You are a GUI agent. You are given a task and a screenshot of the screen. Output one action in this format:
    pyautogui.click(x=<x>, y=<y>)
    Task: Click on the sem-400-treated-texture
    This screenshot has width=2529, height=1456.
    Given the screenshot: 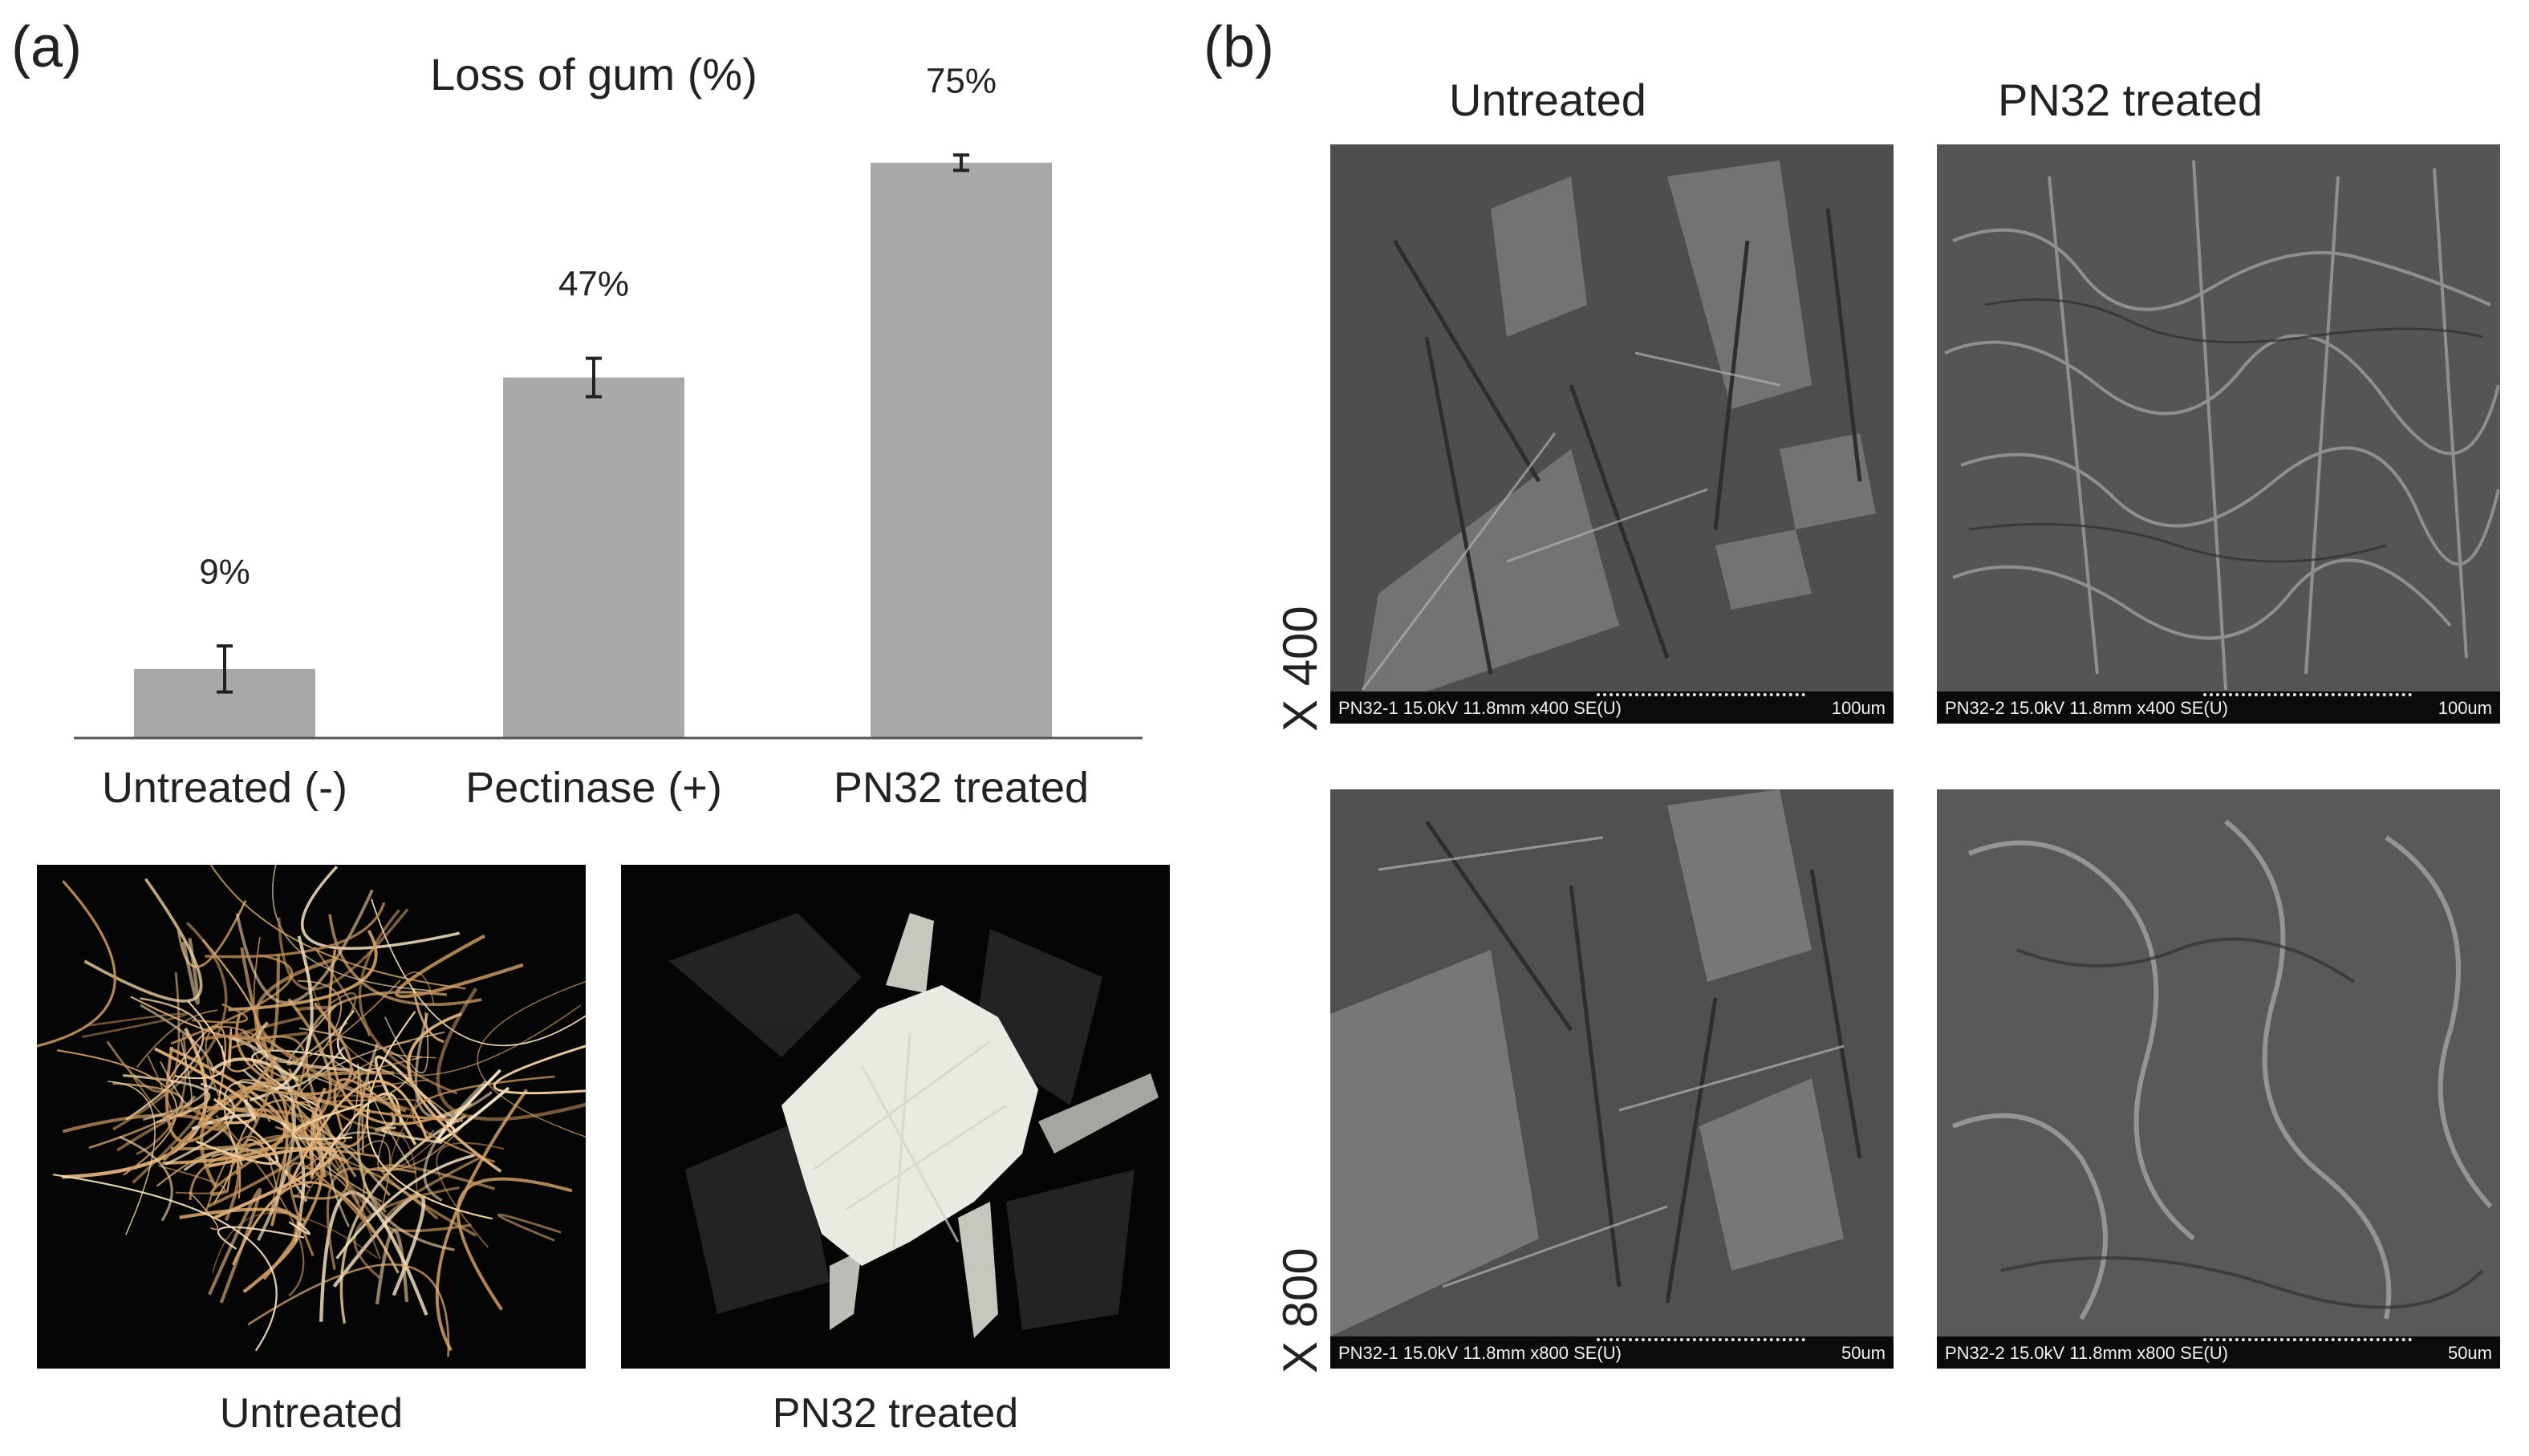 What is the action you would take?
    pyautogui.click(x=2218, y=418)
    